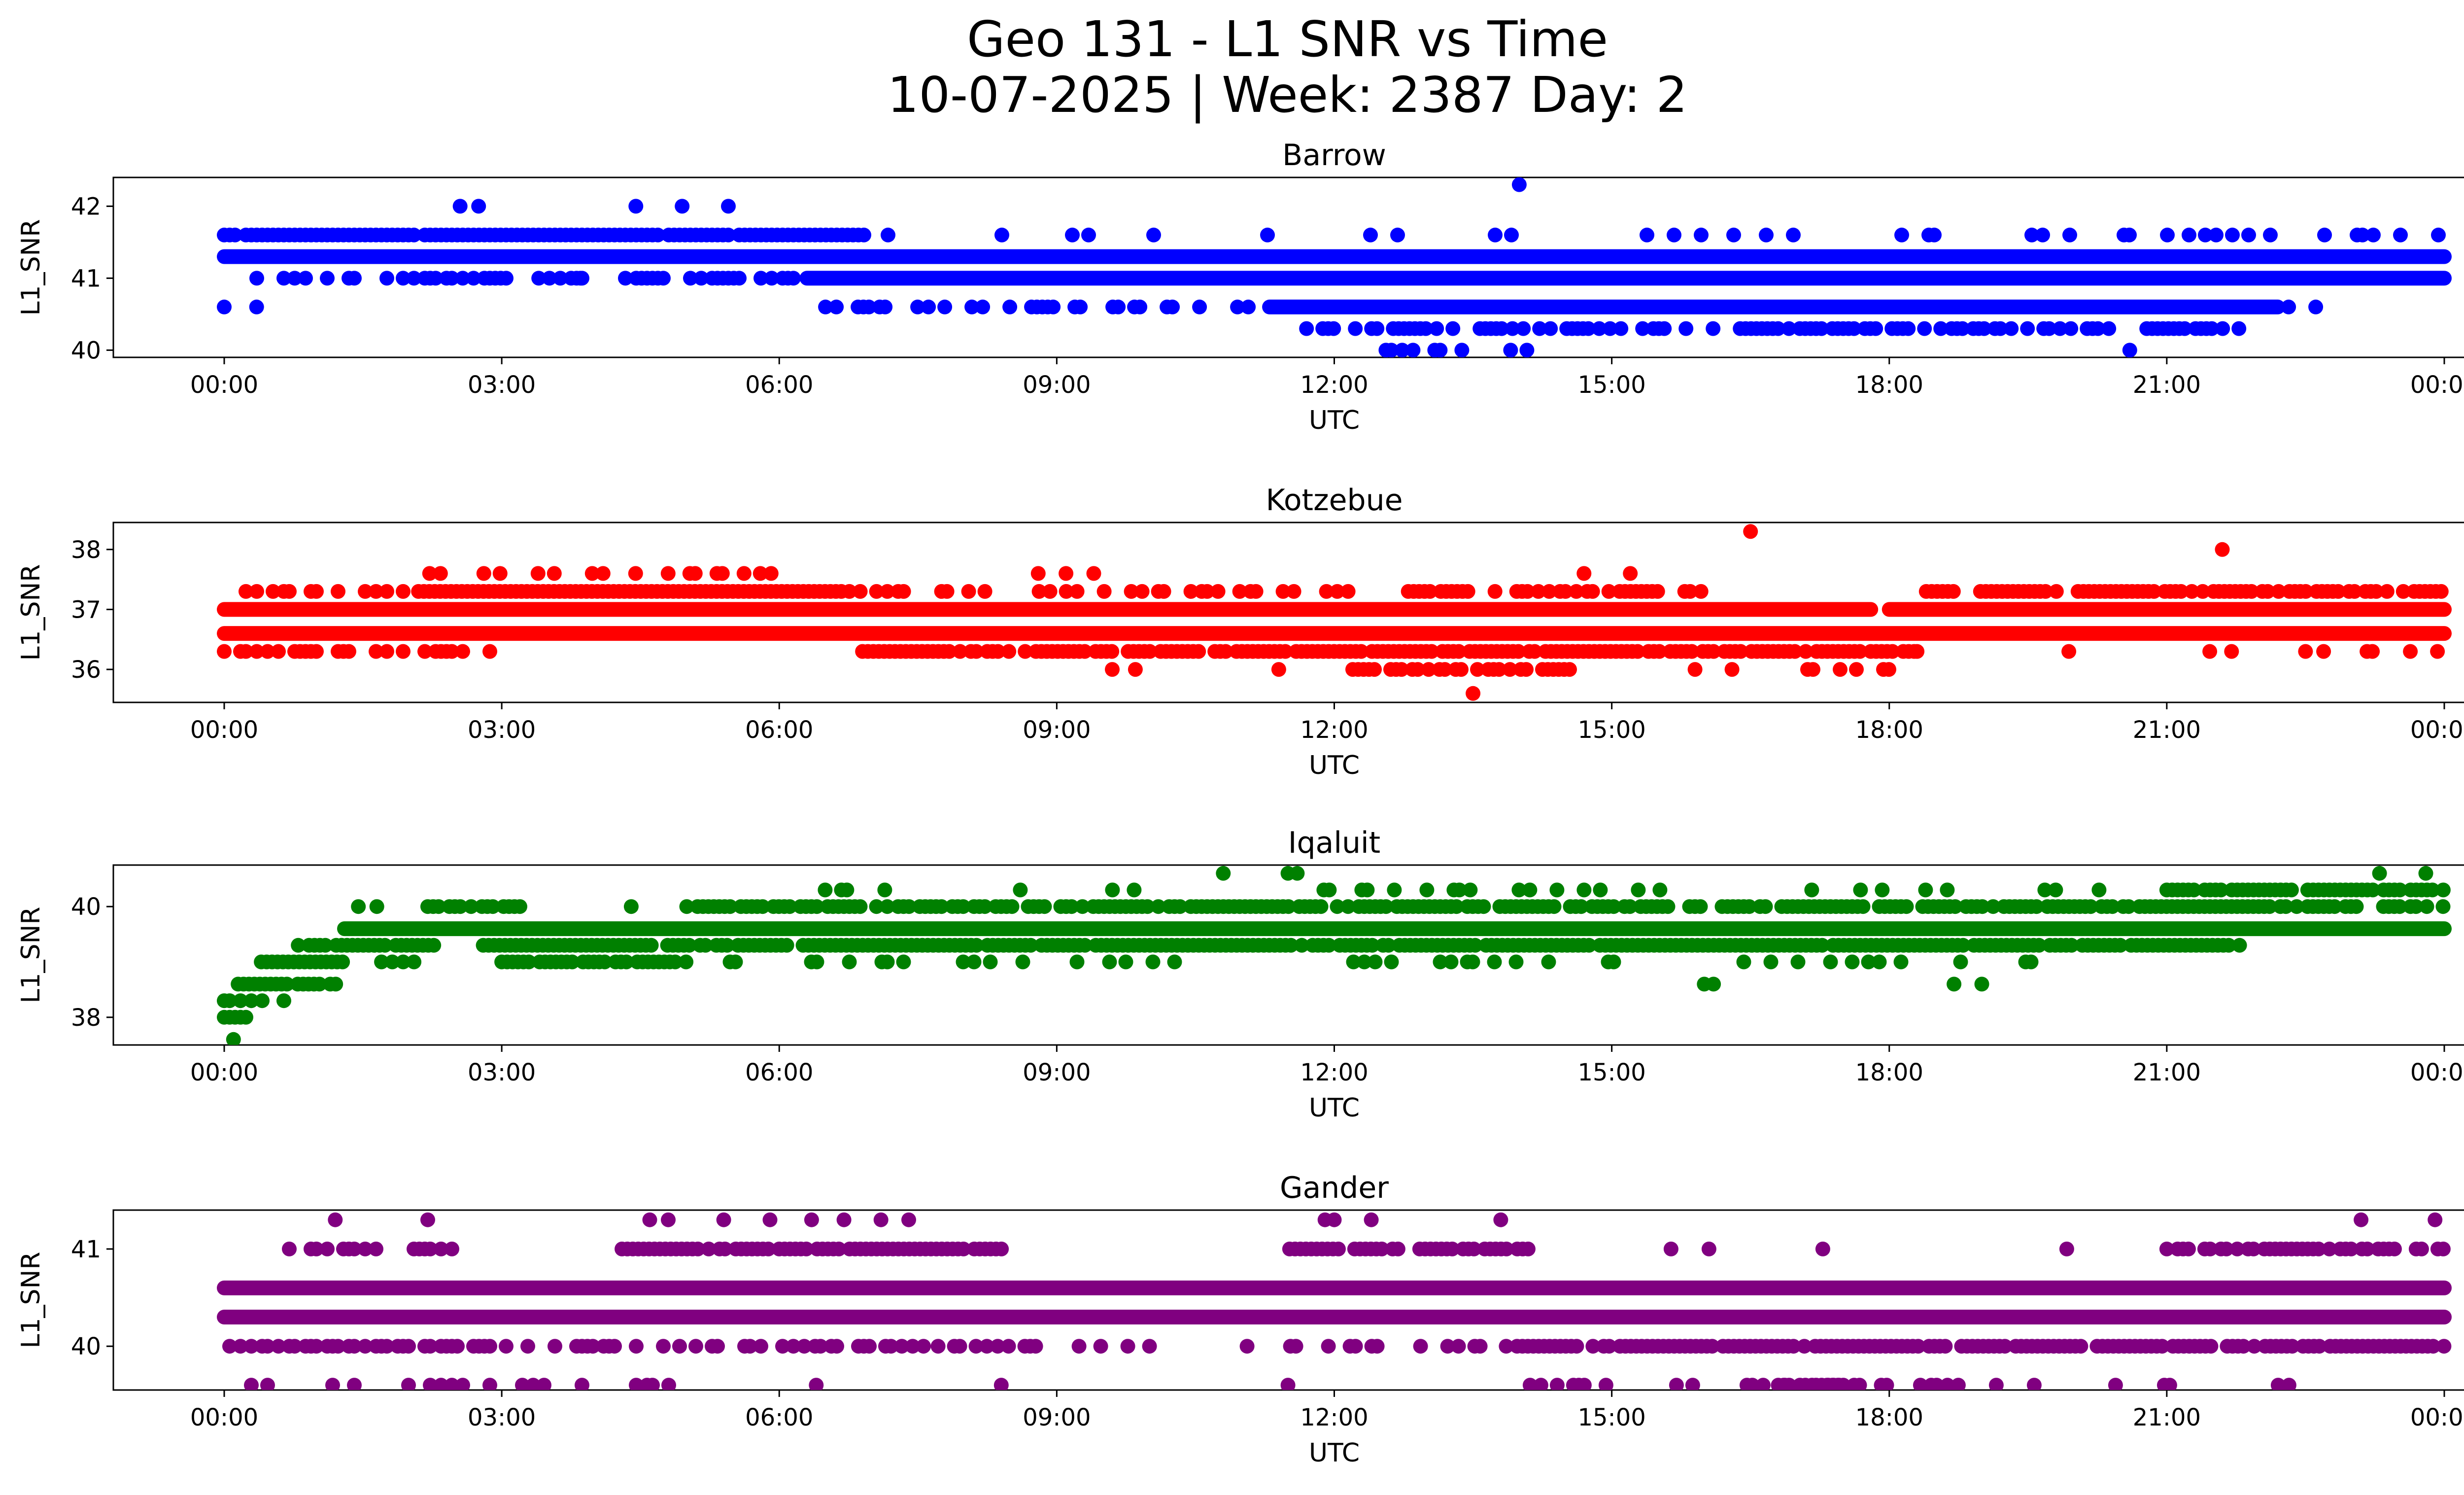 The height and width of the screenshot is (1495, 2464). What do you see at coordinates (1334, 955) in the screenshot?
I see `data-markers` at bounding box center [1334, 955].